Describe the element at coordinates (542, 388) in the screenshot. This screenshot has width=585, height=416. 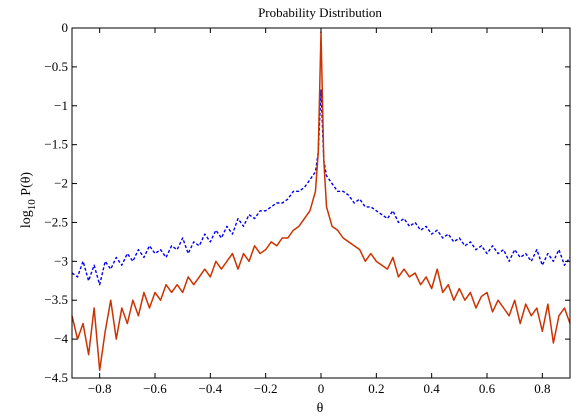
I see `x-tick-label: 0.8` at that location.